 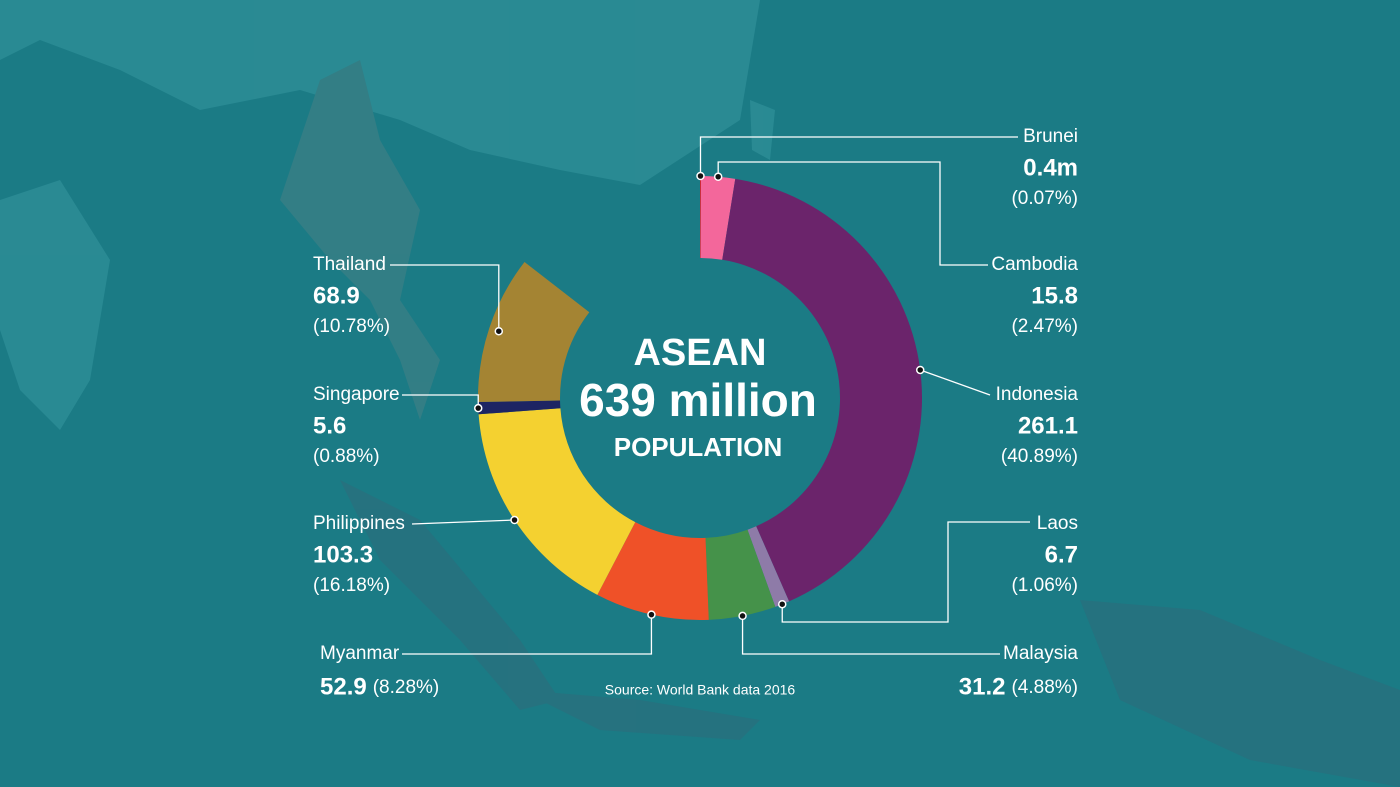 What do you see at coordinates (1048, 425) in the screenshot?
I see `value-label: 261.1` at bounding box center [1048, 425].